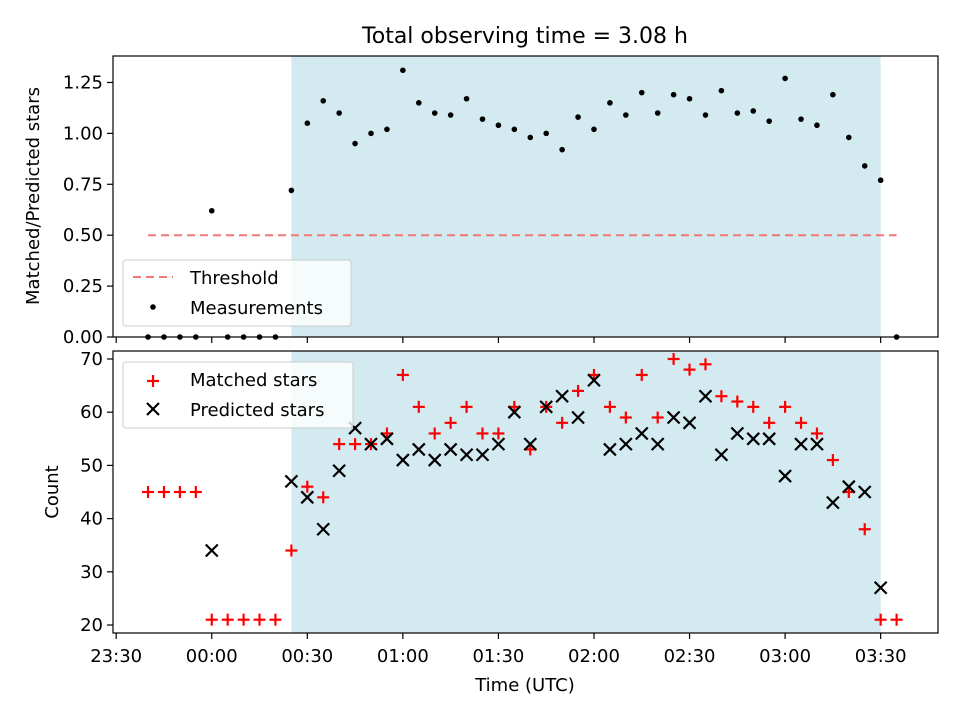 Image resolution: width=960 pixels, height=720 pixels. What do you see at coordinates (153, 307) in the screenshot?
I see `legend-measurement-swatch` at bounding box center [153, 307].